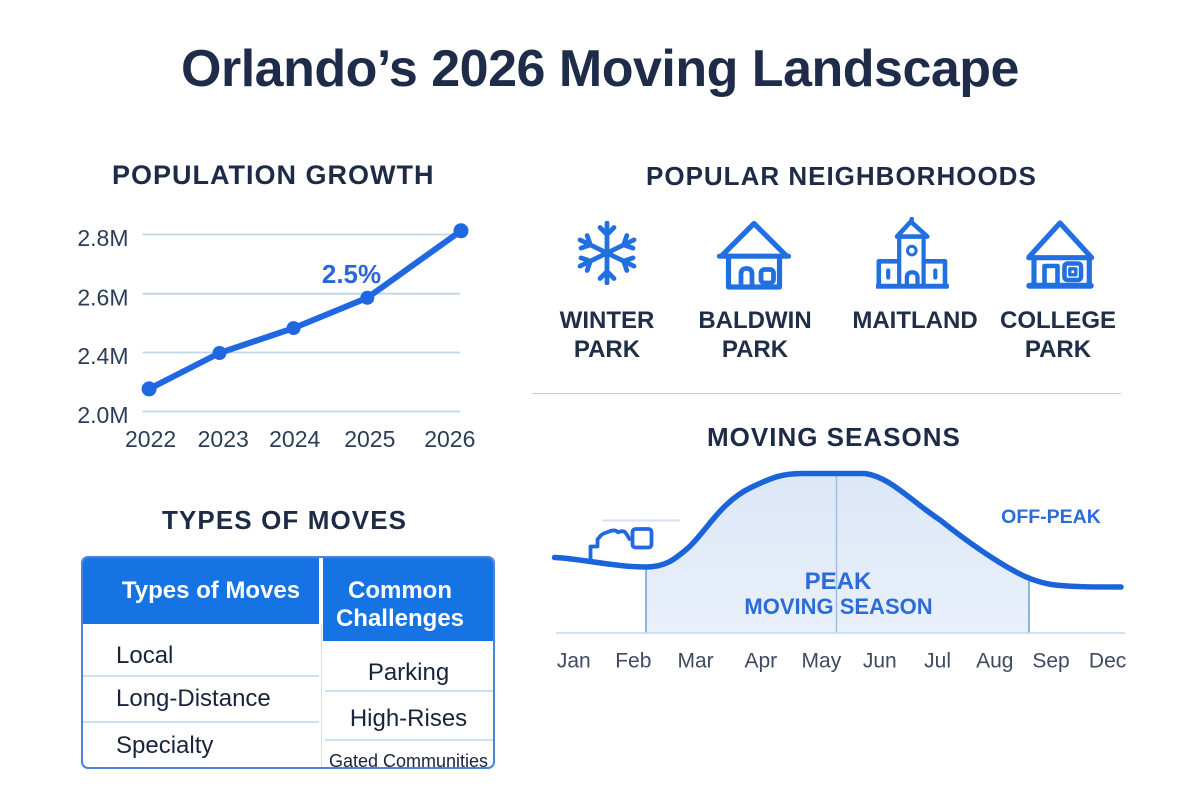 The height and width of the screenshot is (800, 1200). Describe the element at coordinates (1107, 661) in the screenshot. I see `svg-text: Dec` at that location.